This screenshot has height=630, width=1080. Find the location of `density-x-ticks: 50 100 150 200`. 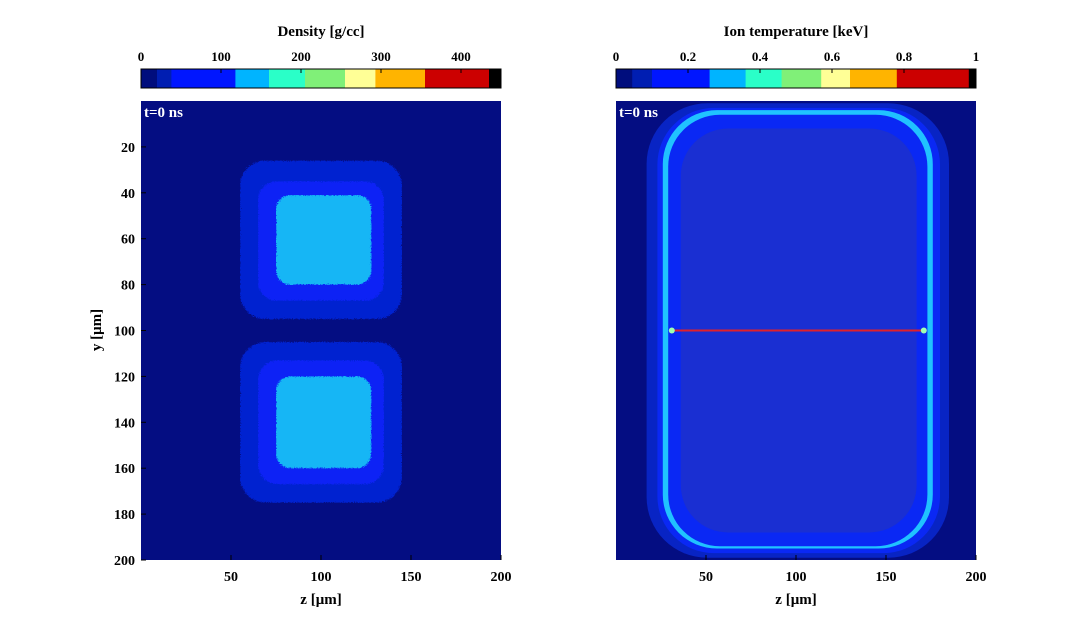

density-x-ticks: 50 100 150 200 is located at coordinates (368, 570).